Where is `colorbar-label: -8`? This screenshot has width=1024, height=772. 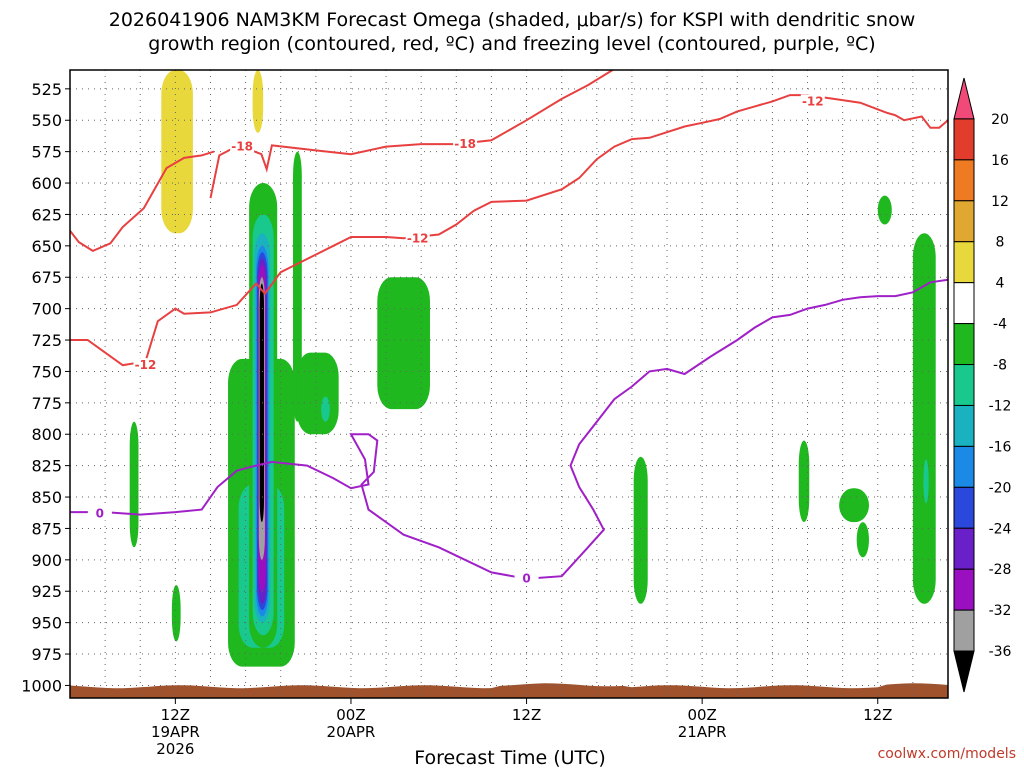
colorbar-label: -8 is located at coordinates (1000, 366).